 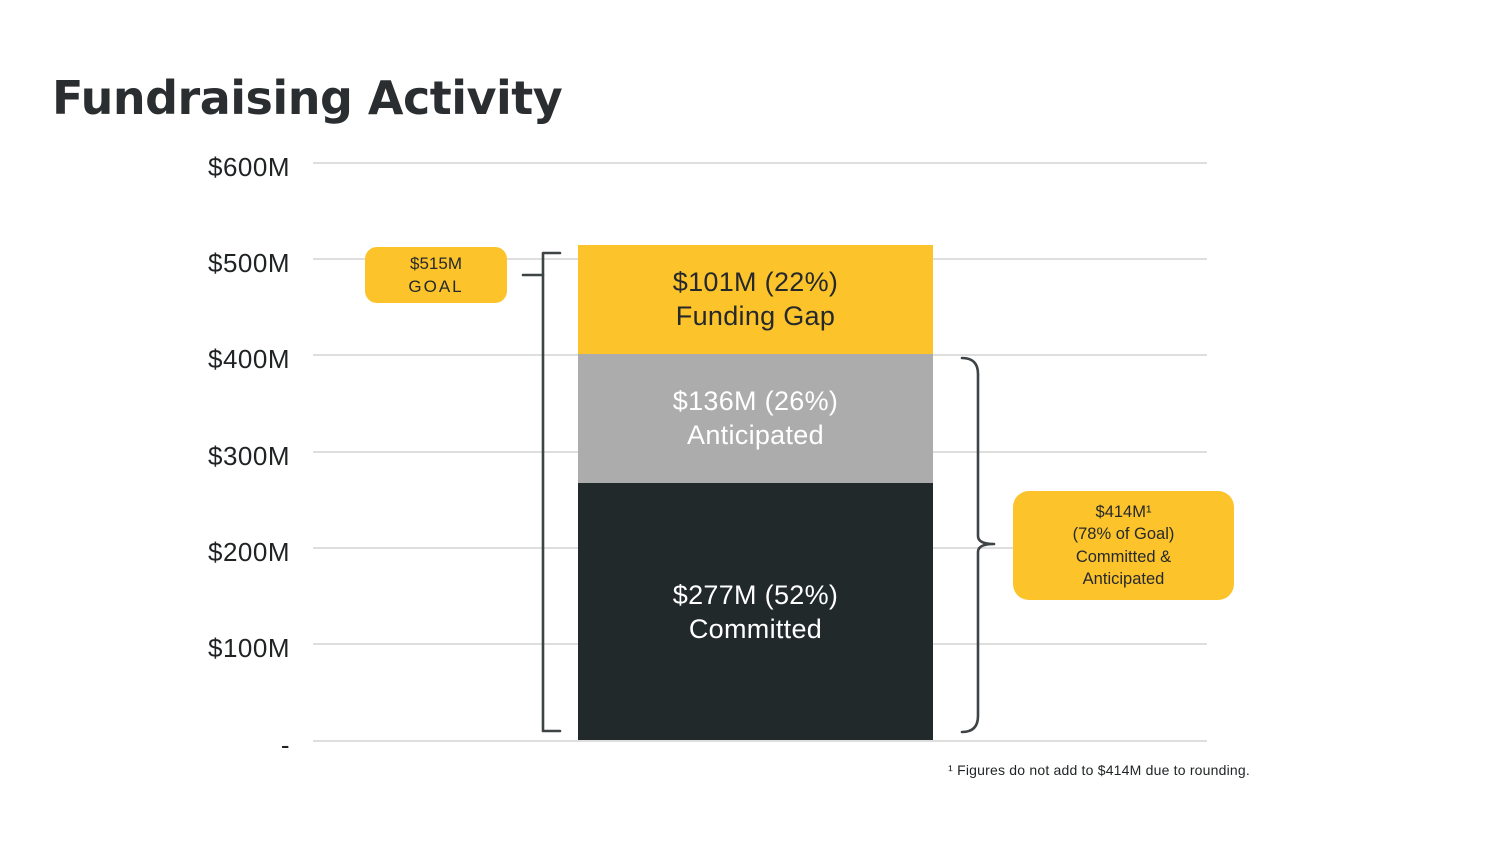 What do you see at coordinates (755, 628) in the screenshot?
I see `segment-name-label: Committed` at bounding box center [755, 628].